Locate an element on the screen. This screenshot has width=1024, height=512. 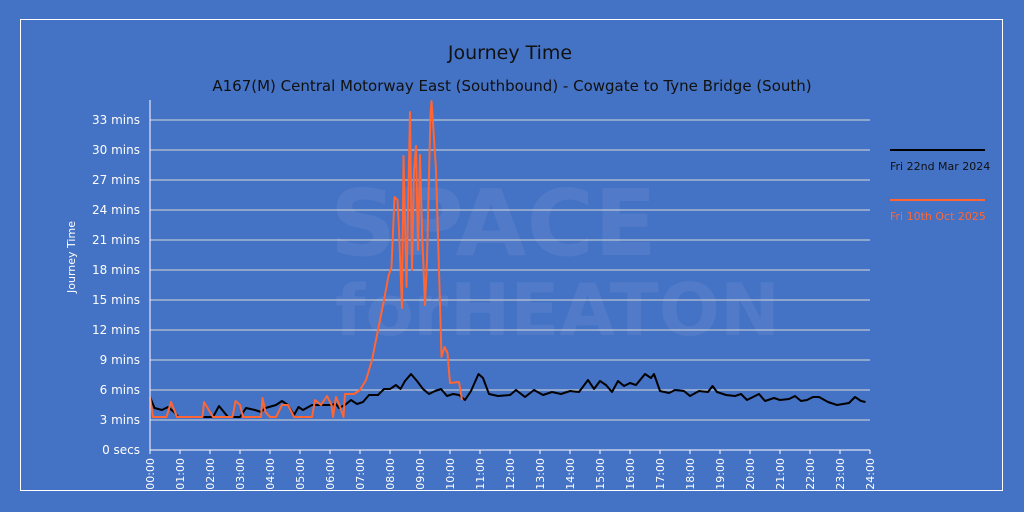
x-tick-label: 09:00 is located at coordinates (420, 474).